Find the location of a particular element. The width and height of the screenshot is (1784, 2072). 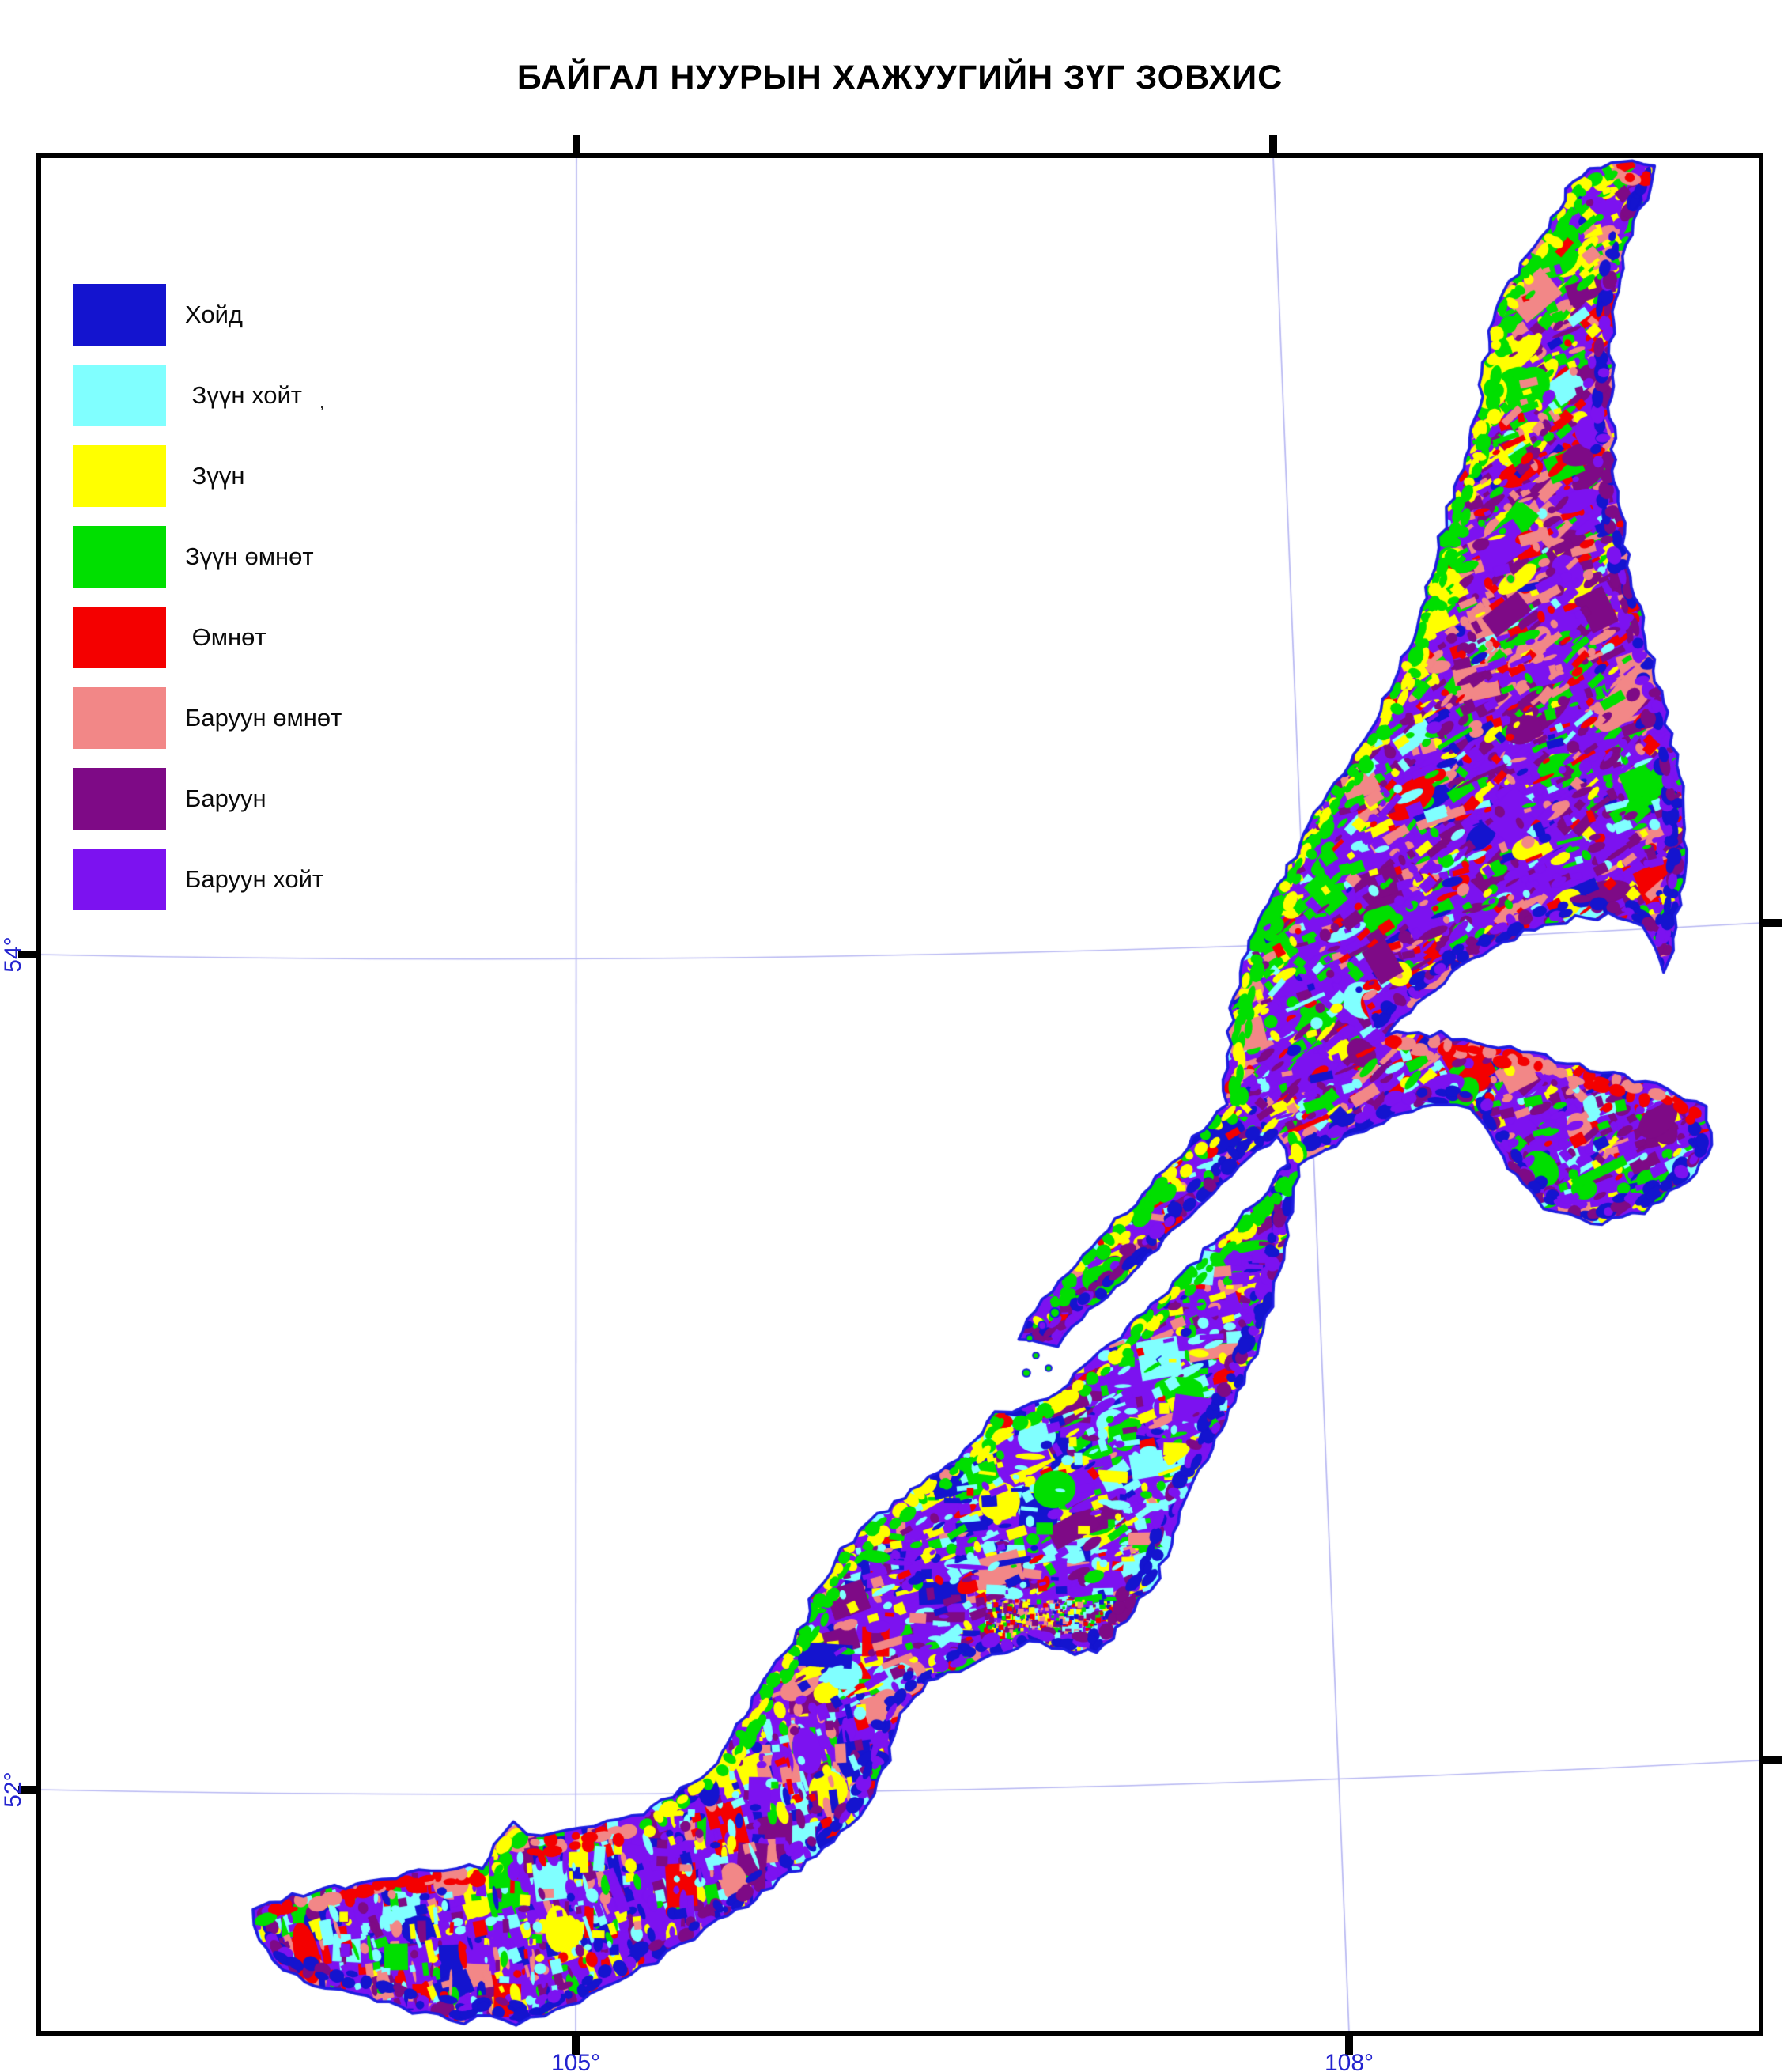

legend-label-sw: Баруун өмнөт is located at coordinates (263, 718).